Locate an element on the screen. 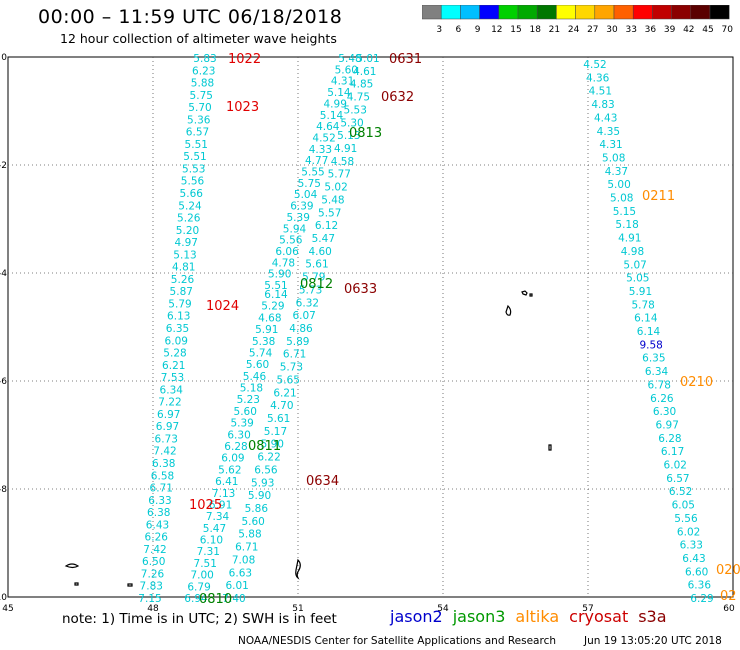 The height and width of the screenshot is (650, 740). wave-height-value: 5.36 is located at coordinates (199, 120).